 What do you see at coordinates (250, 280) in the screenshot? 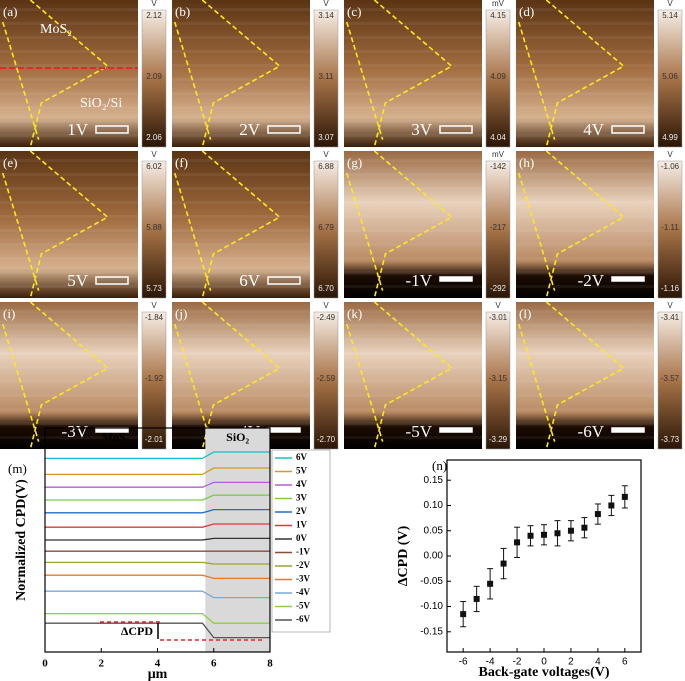
I see `bias-label: 6V` at bounding box center [250, 280].